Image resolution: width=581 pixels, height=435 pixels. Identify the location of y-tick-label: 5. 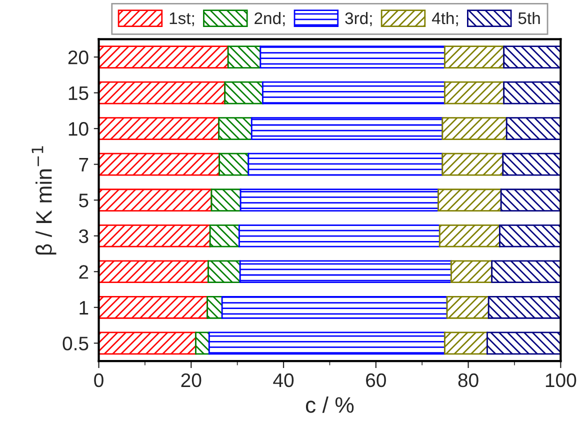
(83, 201).